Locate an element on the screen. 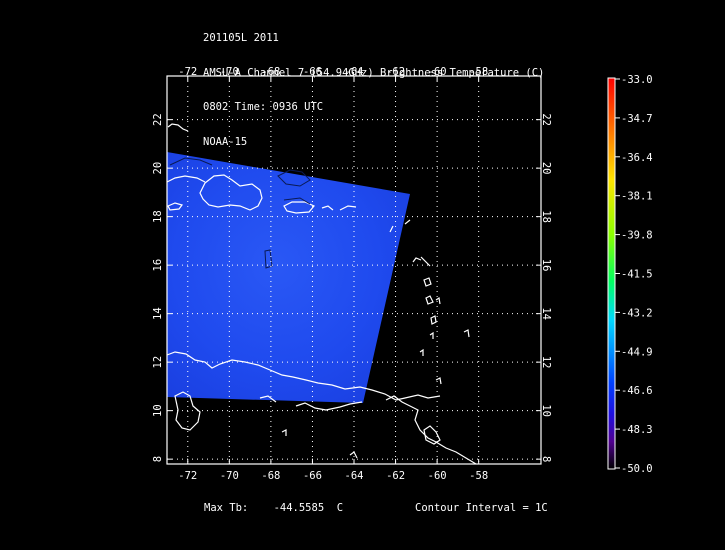 The image size is (725, 550). lon-label-top: -58 is located at coordinates (478, 72).